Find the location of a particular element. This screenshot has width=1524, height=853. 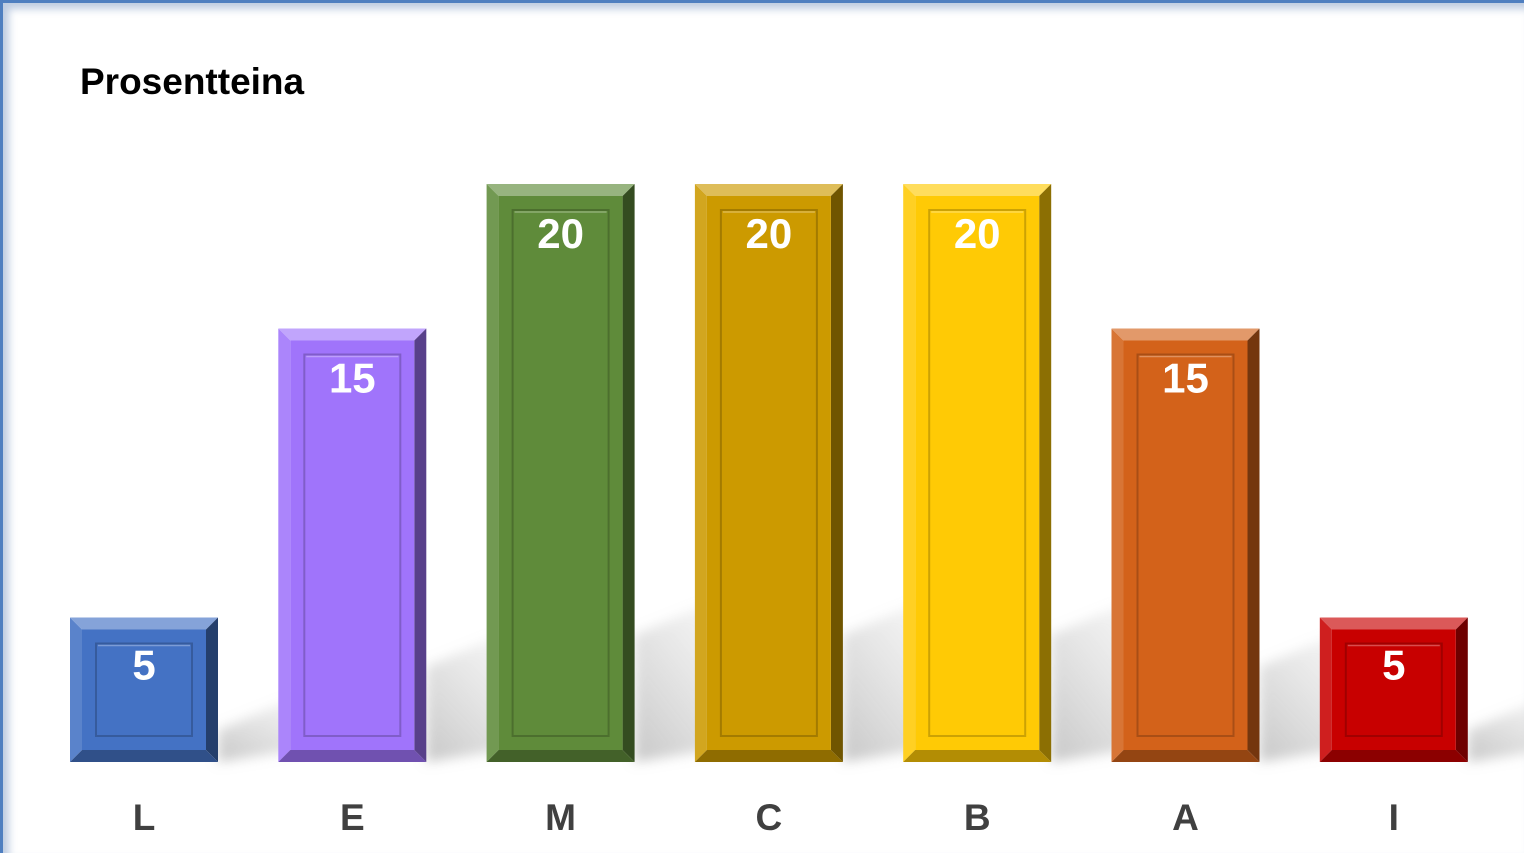

value-label-B: 20 is located at coordinates (977, 233).